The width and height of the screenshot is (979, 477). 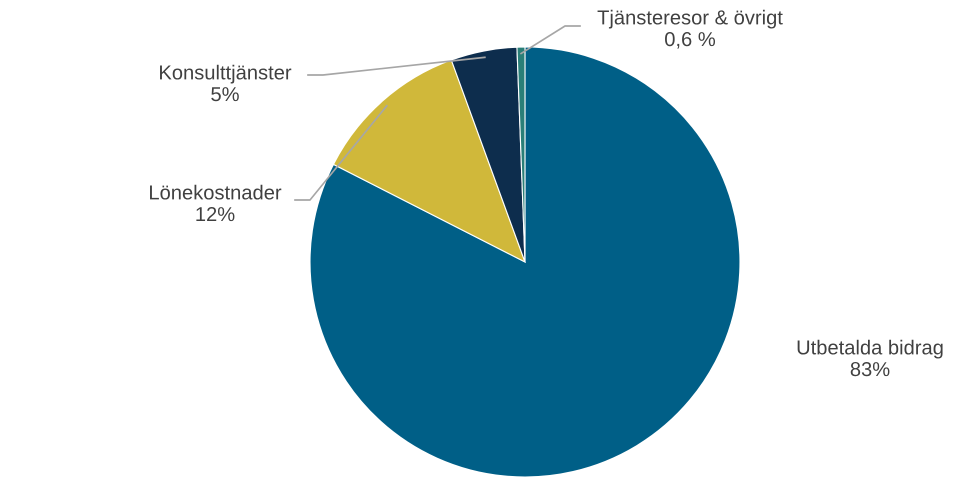 What do you see at coordinates (225, 94) in the screenshot?
I see `data-label: 5%` at bounding box center [225, 94].